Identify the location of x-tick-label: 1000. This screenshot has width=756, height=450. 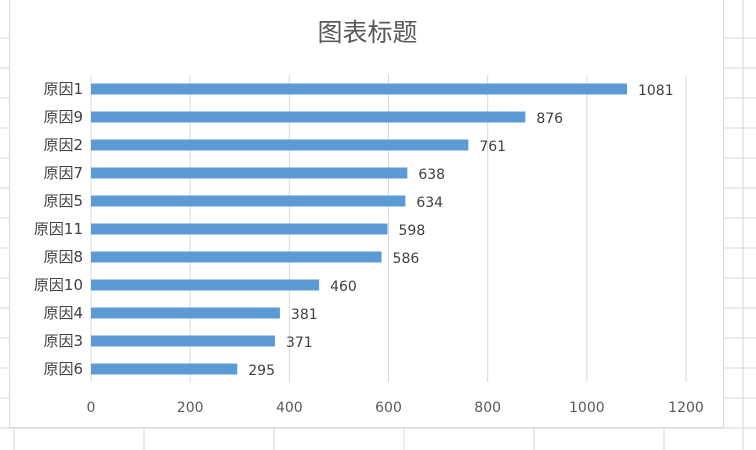
(587, 408).